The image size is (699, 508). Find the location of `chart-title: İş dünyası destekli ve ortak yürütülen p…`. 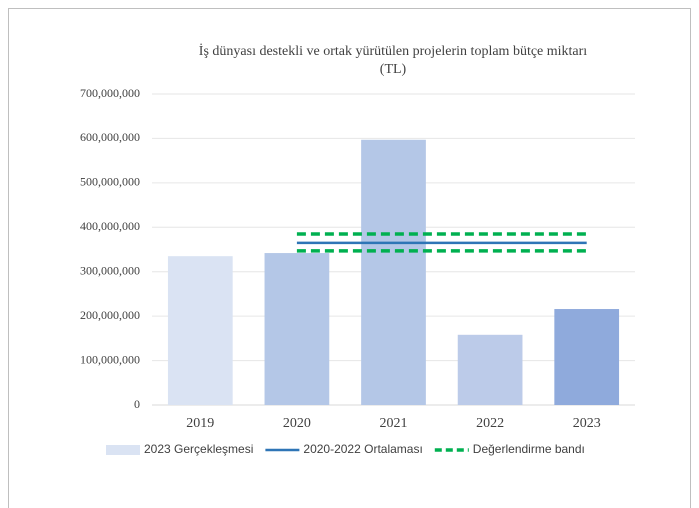

chart-title: İş dünyası destekli ve ortak yürütülen p… is located at coordinates (393, 51).